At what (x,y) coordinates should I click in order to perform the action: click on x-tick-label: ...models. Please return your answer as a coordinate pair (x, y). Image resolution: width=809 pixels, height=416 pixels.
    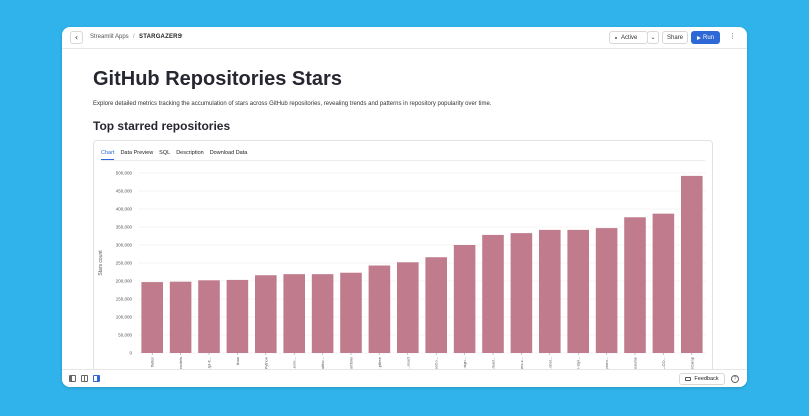
    Looking at the image, I should click on (180, 363).